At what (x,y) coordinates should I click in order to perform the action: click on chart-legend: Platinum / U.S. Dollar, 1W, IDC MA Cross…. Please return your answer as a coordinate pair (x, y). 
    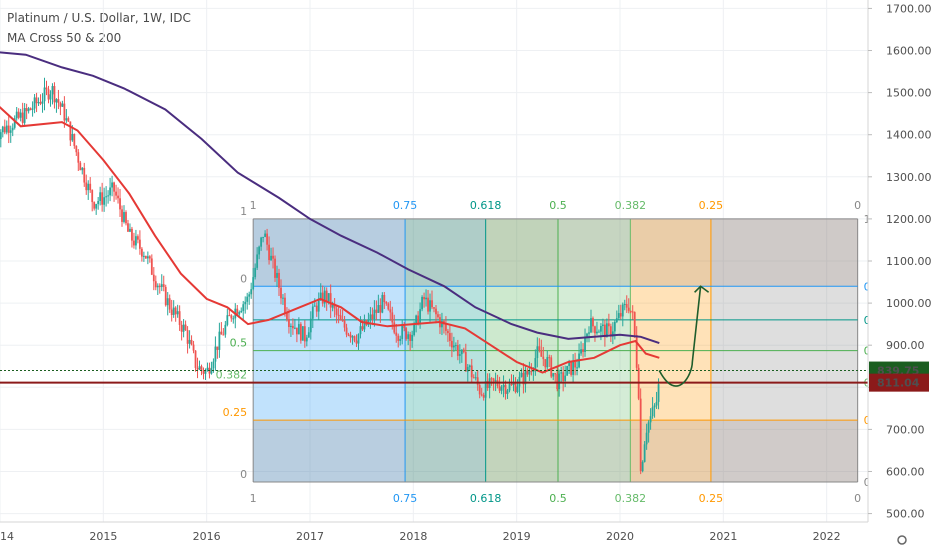
    Looking at the image, I should click on (99, 28).